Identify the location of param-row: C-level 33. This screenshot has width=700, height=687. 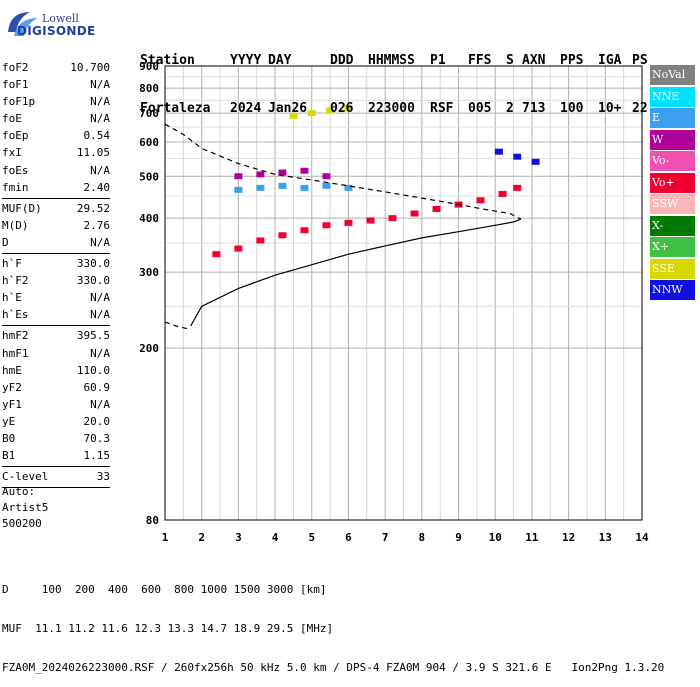
(56, 476).